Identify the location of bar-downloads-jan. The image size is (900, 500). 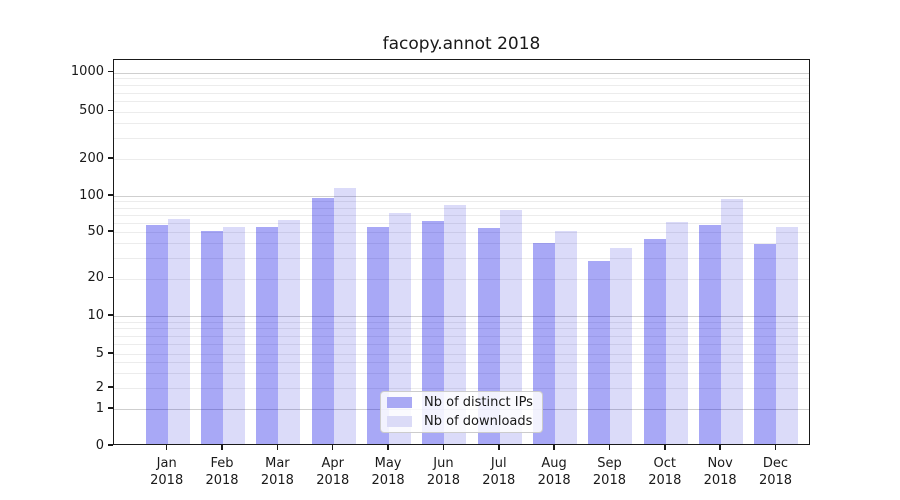
(178, 331).